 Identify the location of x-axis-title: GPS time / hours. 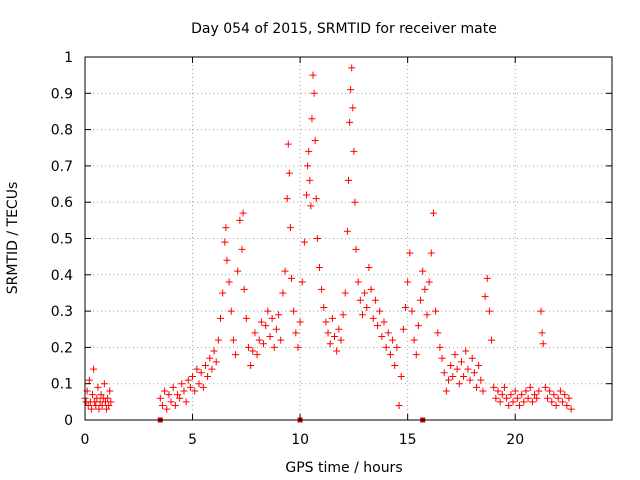
(343, 468).